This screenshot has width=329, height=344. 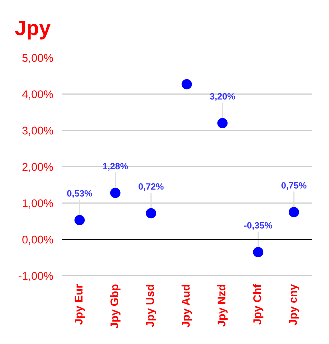 What do you see at coordinates (115, 167) in the screenshot?
I see `data-label: 1,28%` at bounding box center [115, 167].